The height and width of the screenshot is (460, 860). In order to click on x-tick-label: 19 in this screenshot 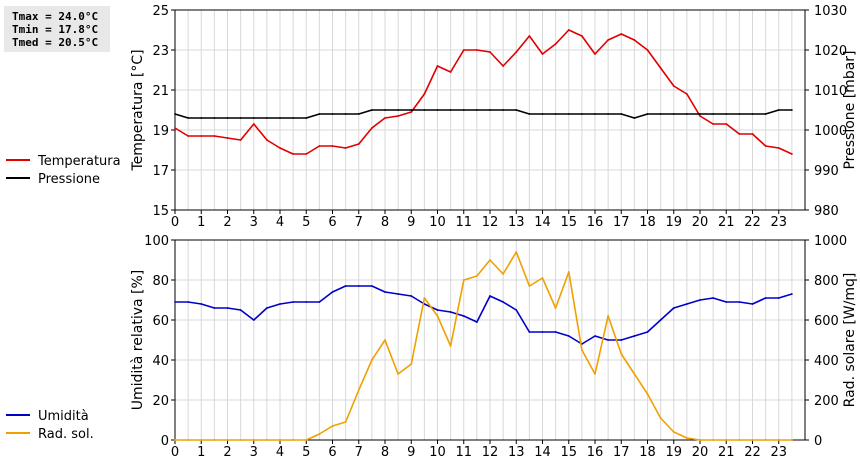, I will do `click(673, 452)`.